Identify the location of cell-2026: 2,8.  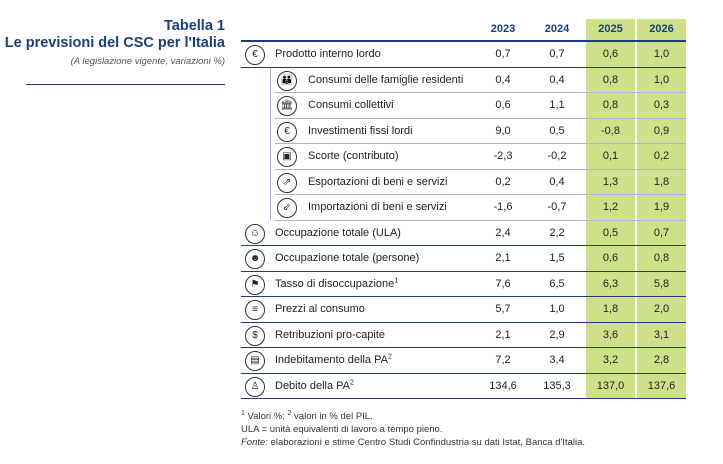
(661, 361).